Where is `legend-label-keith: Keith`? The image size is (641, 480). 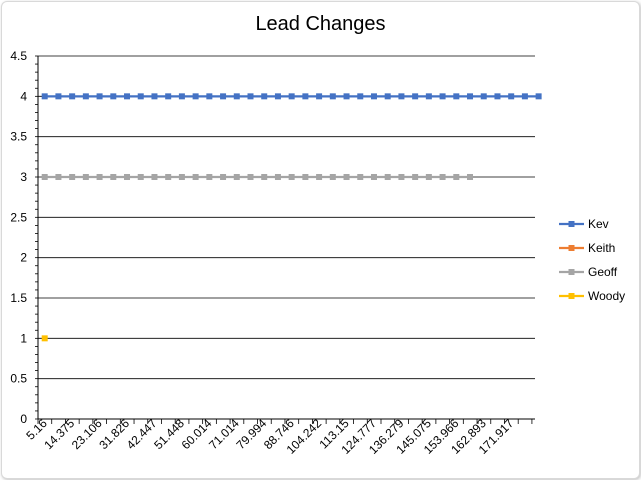 legend-label-keith: Keith is located at coordinates (601, 248).